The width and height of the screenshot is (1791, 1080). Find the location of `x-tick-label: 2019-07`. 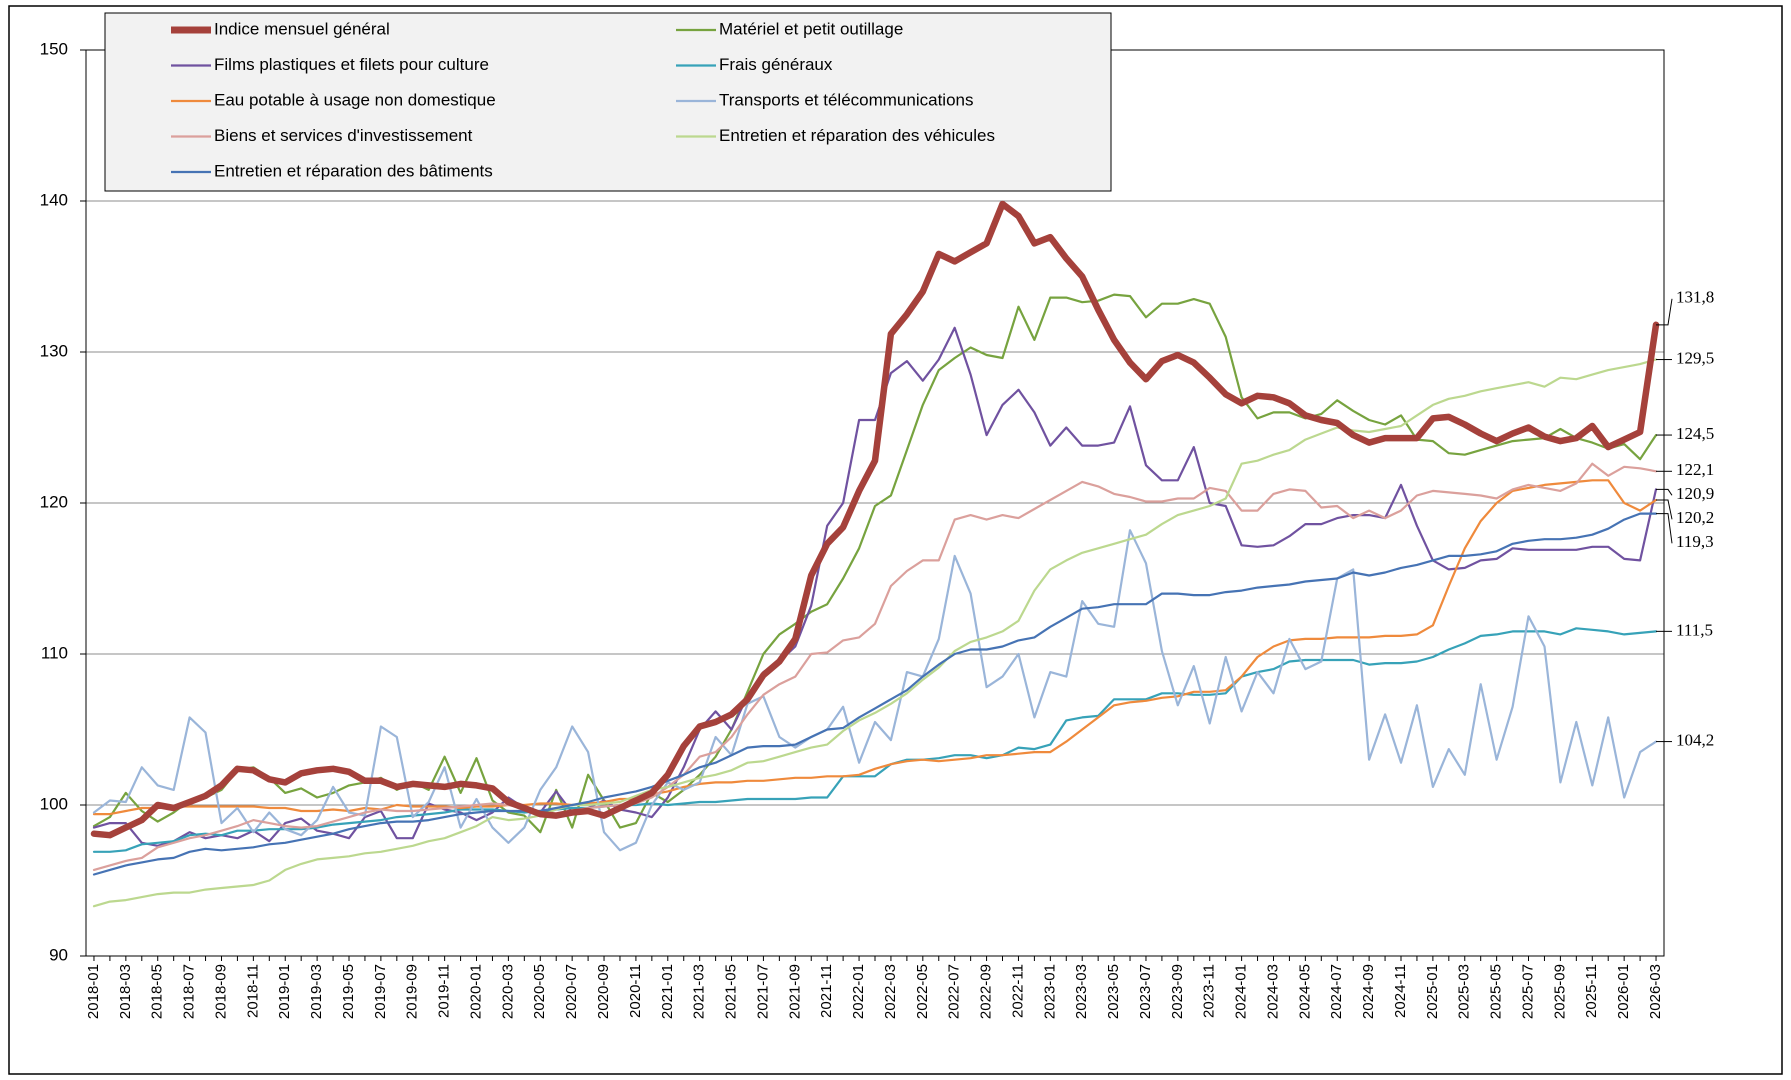

x-tick-label: 2019-07 is located at coordinates (380, 991).